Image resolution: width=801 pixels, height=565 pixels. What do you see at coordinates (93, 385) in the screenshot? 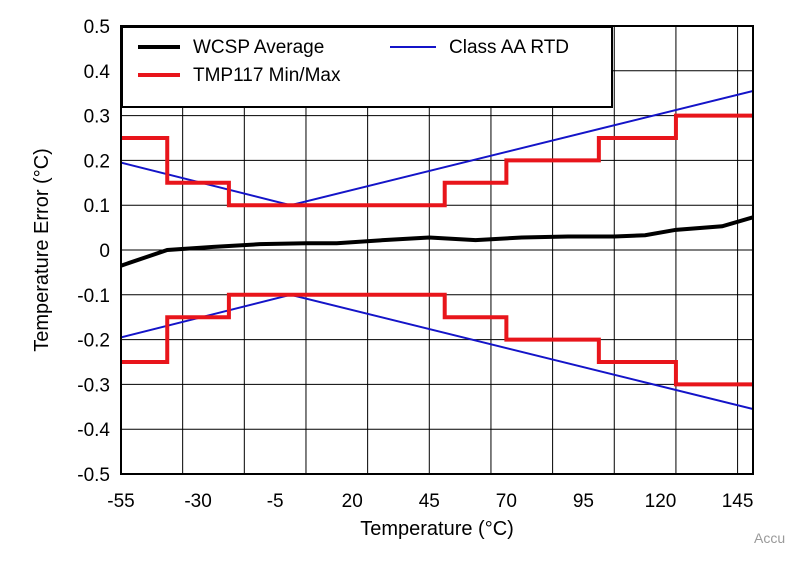
I see `y-tick-label: -0.3` at bounding box center [93, 385].